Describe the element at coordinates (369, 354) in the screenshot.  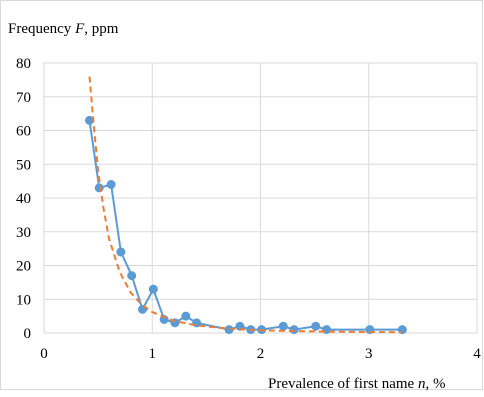
I see `x-tick-label: 3` at that location.